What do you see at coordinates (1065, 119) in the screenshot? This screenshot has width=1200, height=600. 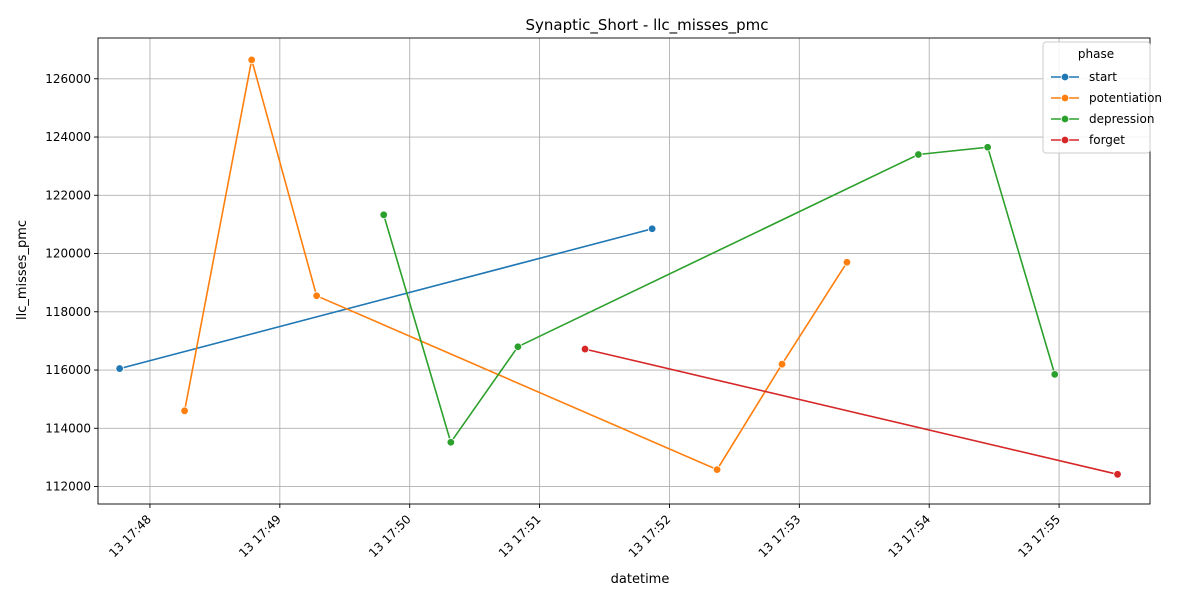 I see `legend-marker-depression` at bounding box center [1065, 119].